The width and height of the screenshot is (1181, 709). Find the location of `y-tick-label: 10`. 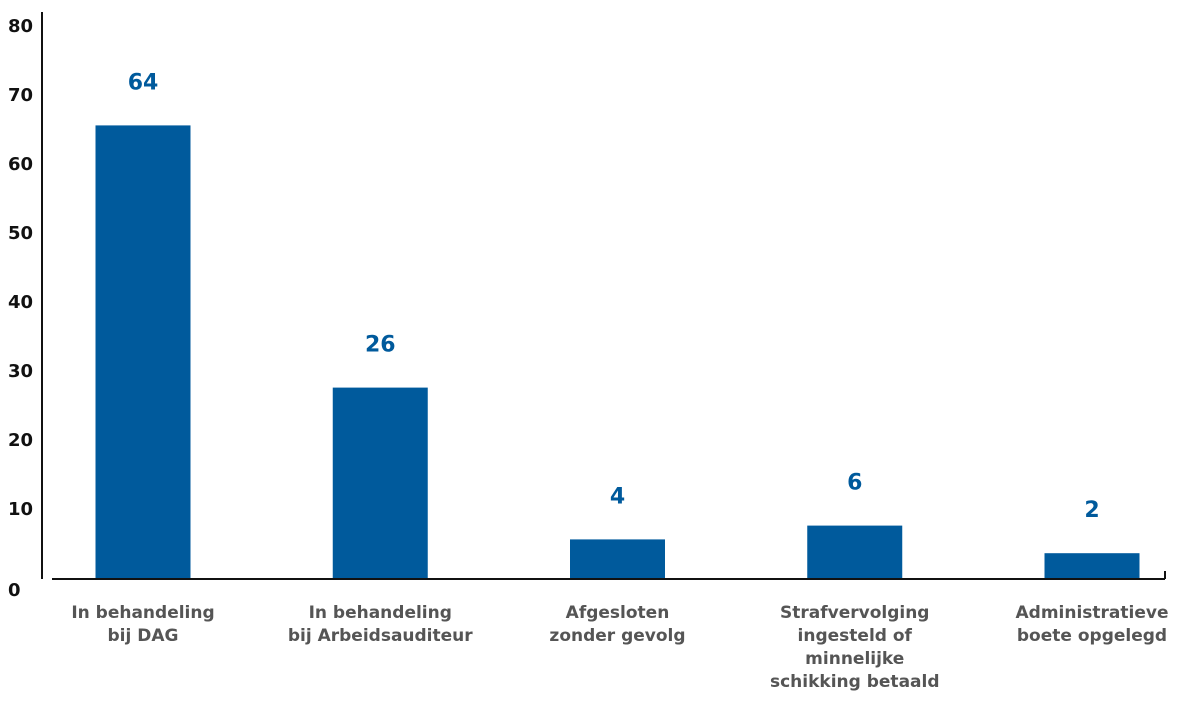

y-tick-label: 10 is located at coordinates (20, 509).